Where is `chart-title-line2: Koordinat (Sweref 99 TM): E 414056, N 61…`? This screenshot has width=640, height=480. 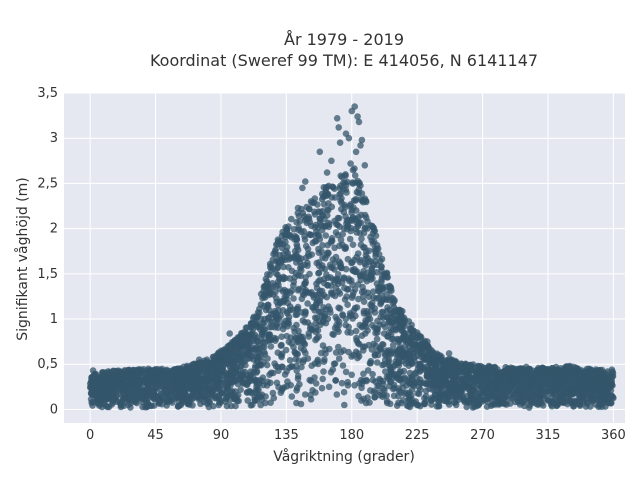 chart-title-line2: Koordinat (Sweref 99 TM): E 414056, N 61… is located at coordinates (344, 60).